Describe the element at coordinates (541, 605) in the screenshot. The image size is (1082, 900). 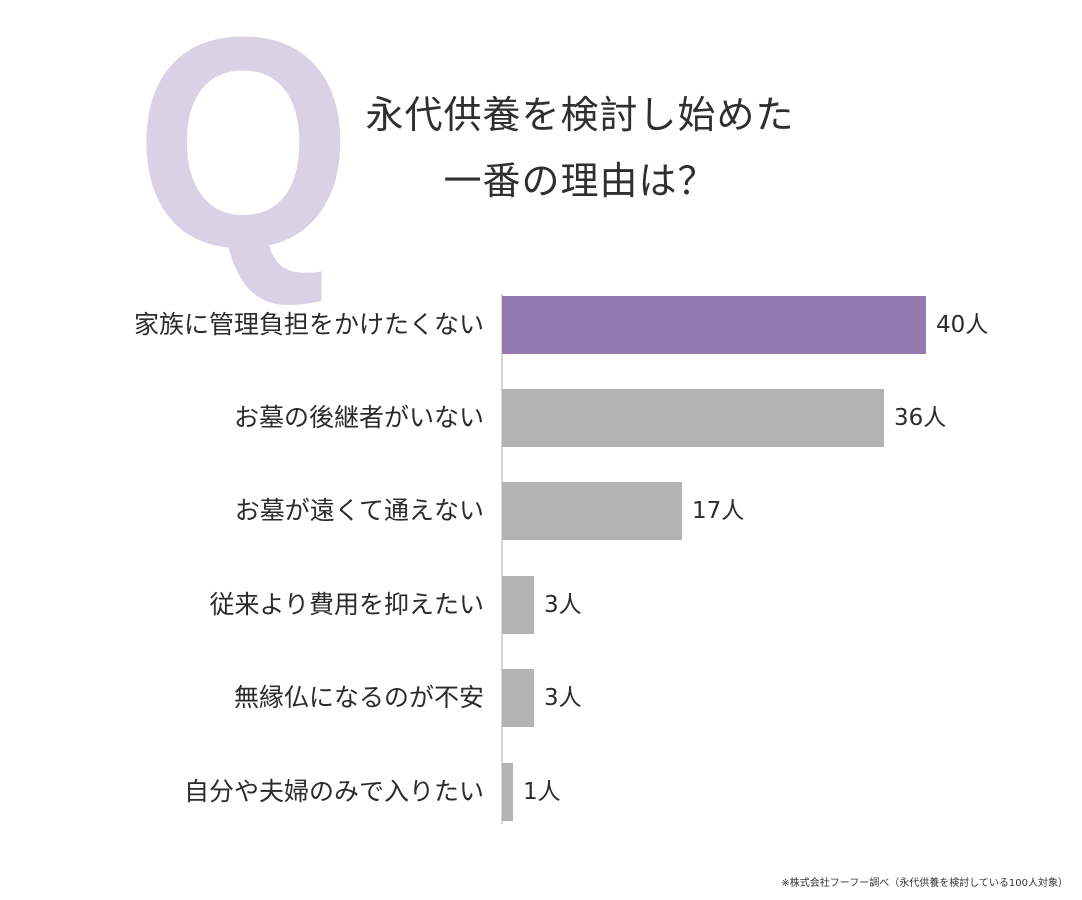
I see `bar-row: 従来より費用を抑えたい 3人` at that location.